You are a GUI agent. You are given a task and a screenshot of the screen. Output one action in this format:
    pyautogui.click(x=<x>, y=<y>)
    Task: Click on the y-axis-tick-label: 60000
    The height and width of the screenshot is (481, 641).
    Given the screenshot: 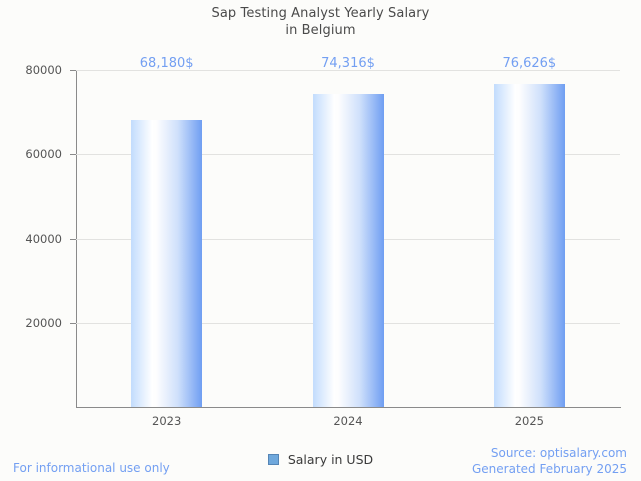 What is the action you would take?
    pyautogui.click(x=43, y=154)
    